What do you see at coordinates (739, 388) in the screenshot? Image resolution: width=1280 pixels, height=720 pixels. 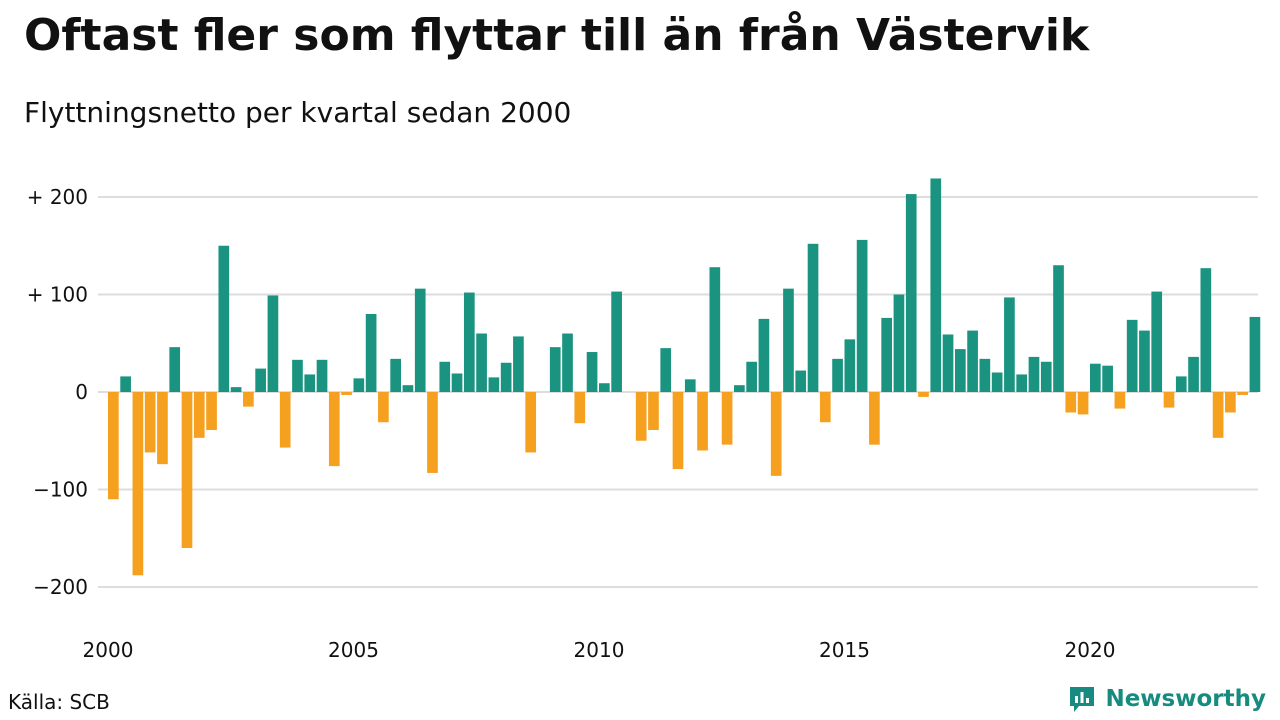 I see `bar-2012K4` at bounding box center [739, 388].